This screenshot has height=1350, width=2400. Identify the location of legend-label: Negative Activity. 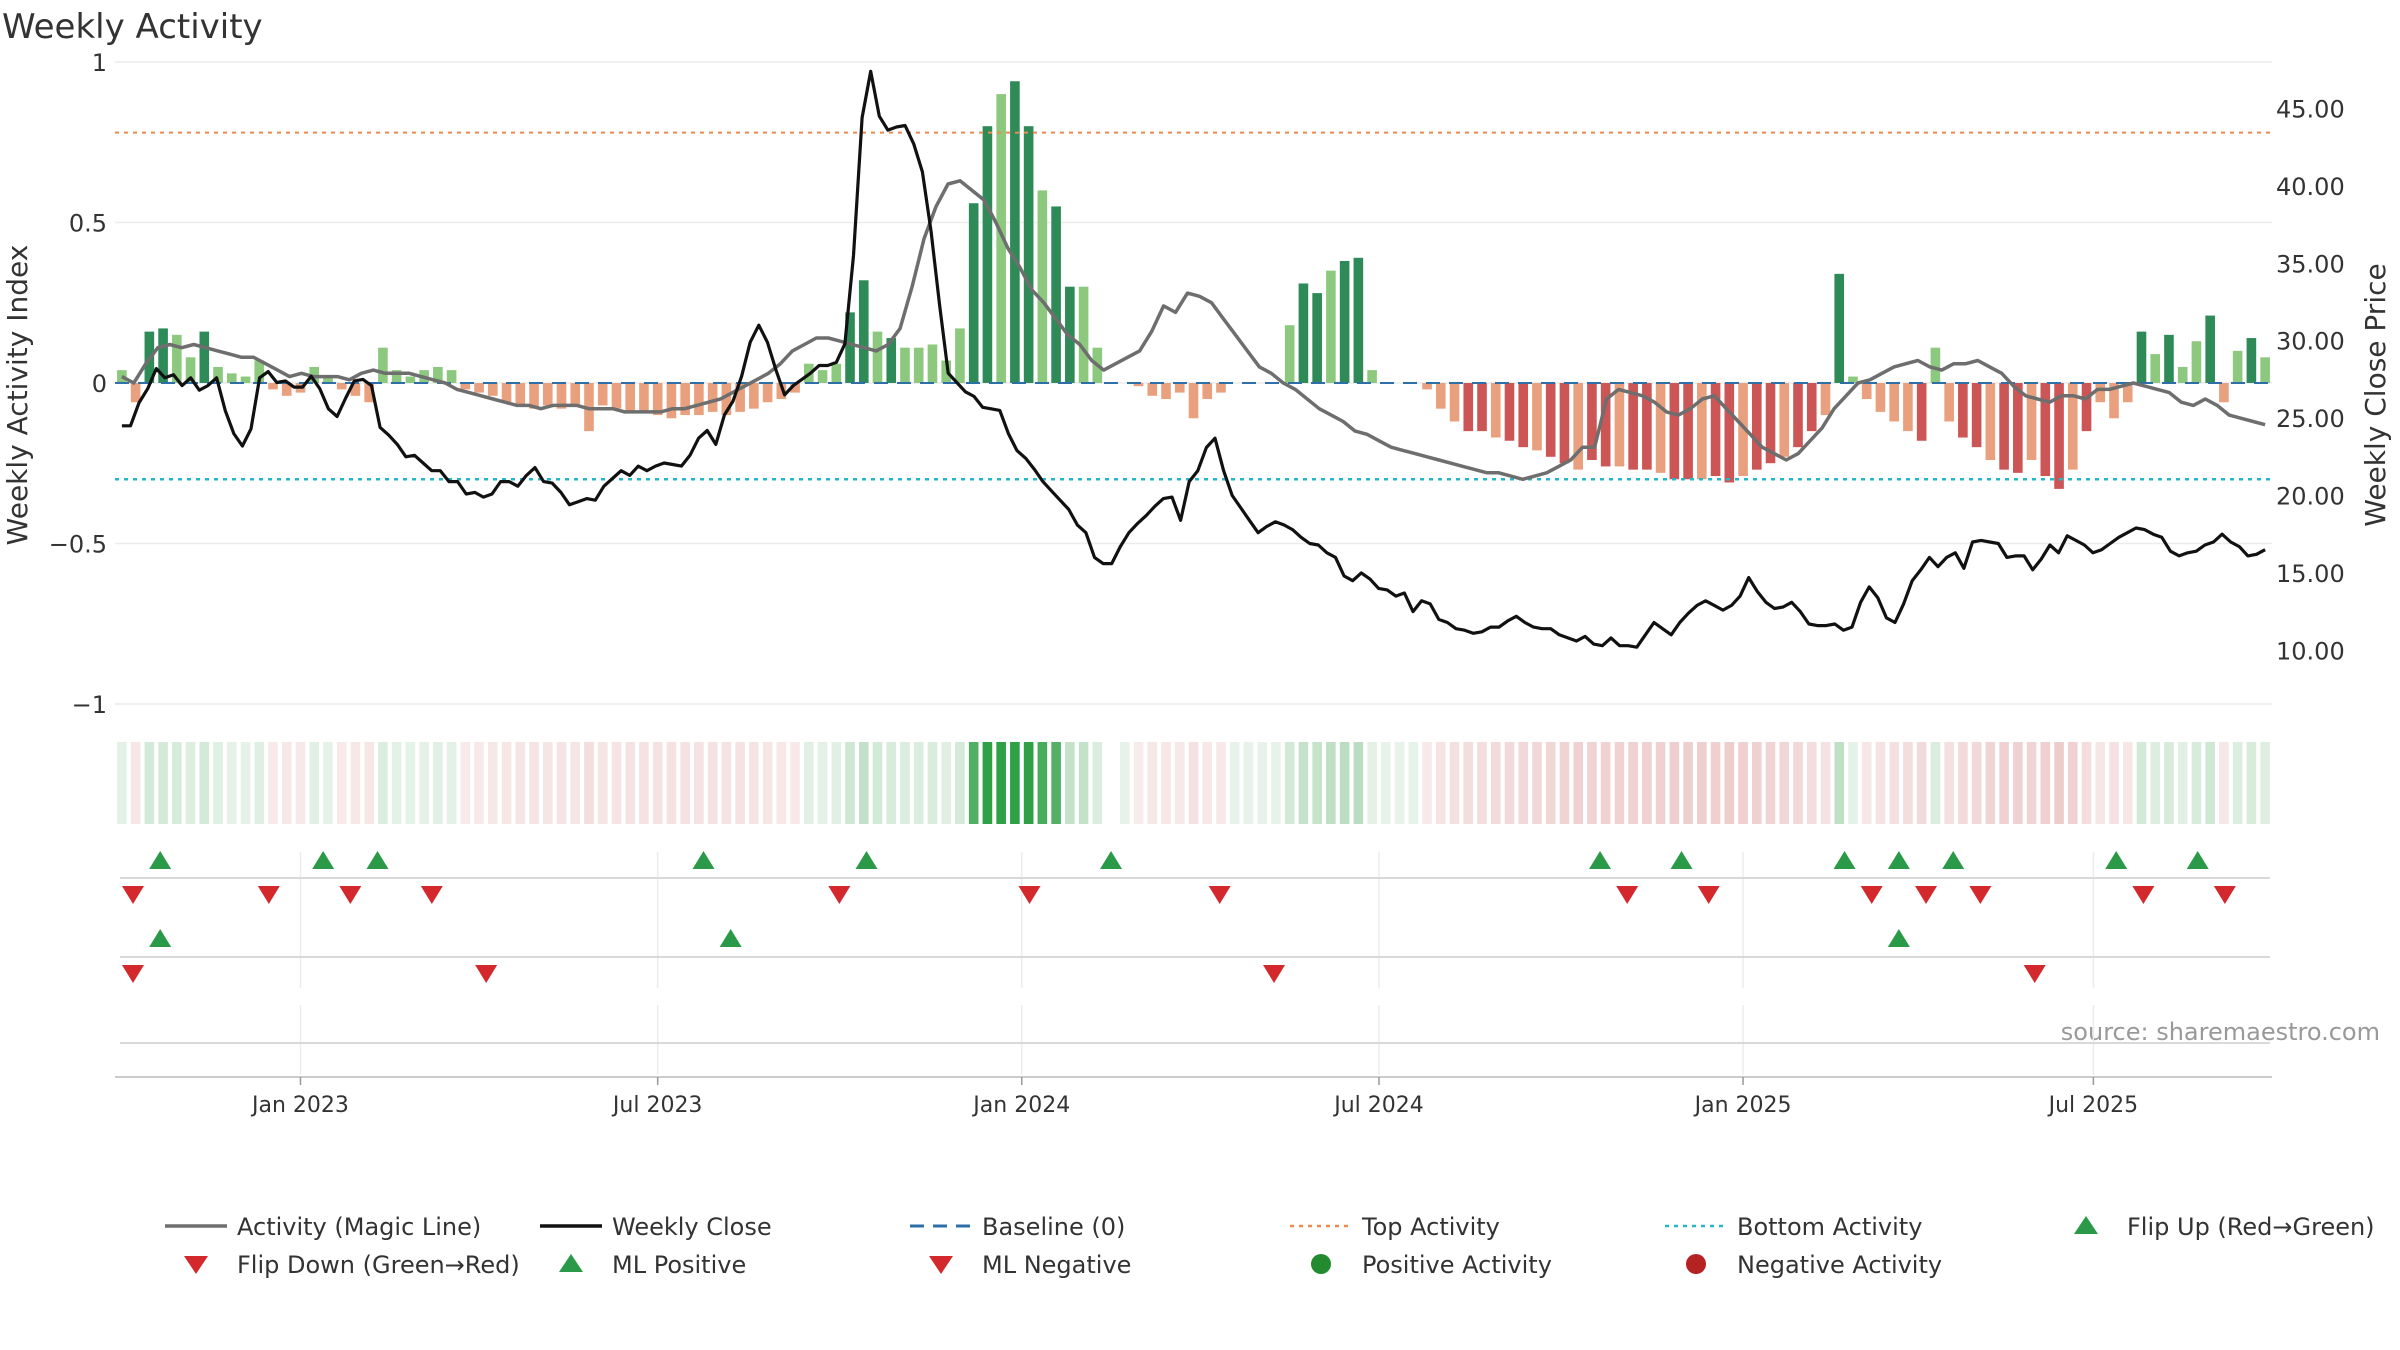
(1839, 1265).